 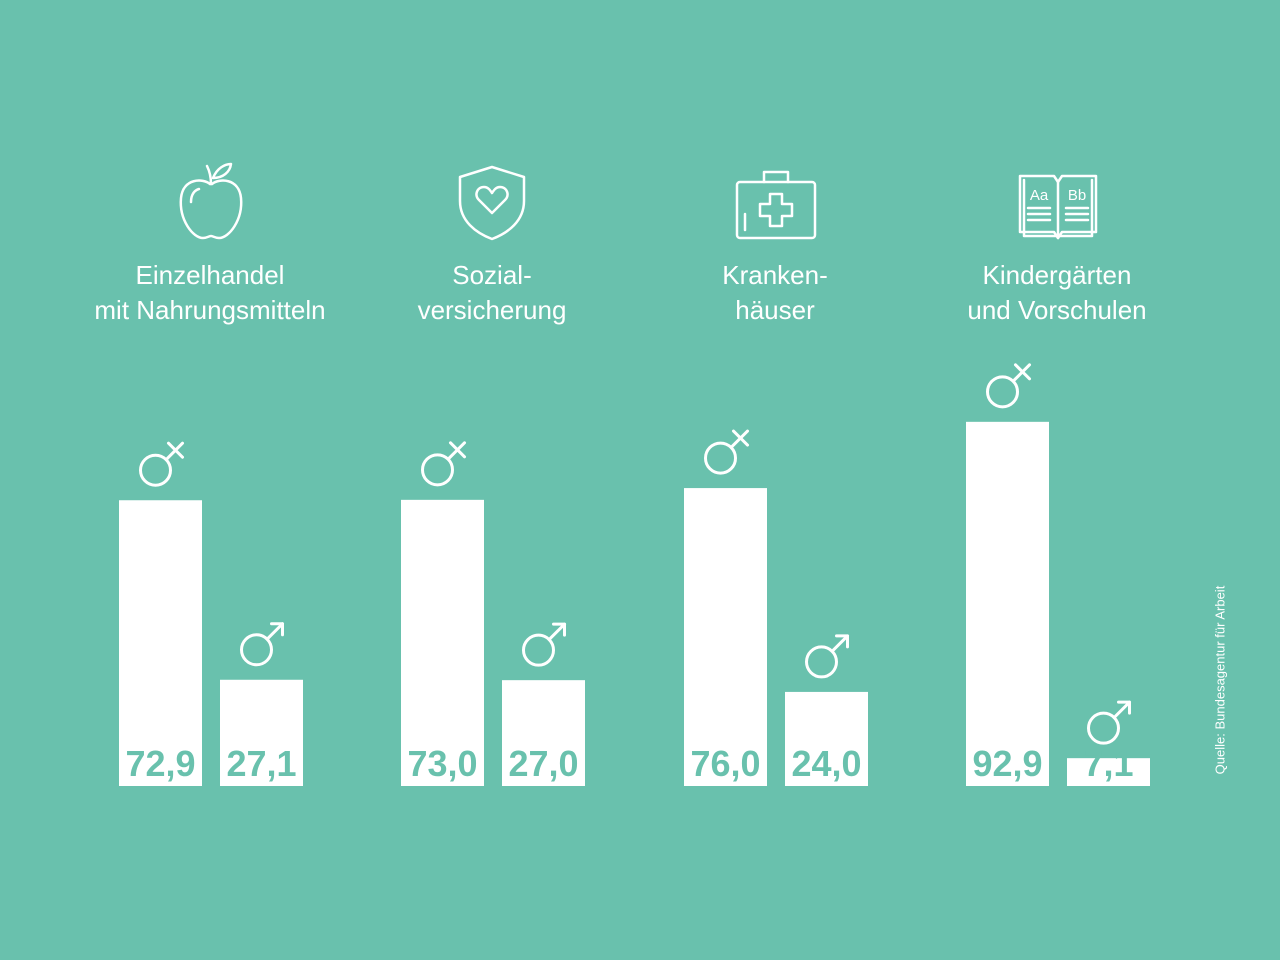 What do you see at coordinates (775, 292) in the screenshot?
I see `category-label: Kranken- häuser` at bounding box center [775, 292].